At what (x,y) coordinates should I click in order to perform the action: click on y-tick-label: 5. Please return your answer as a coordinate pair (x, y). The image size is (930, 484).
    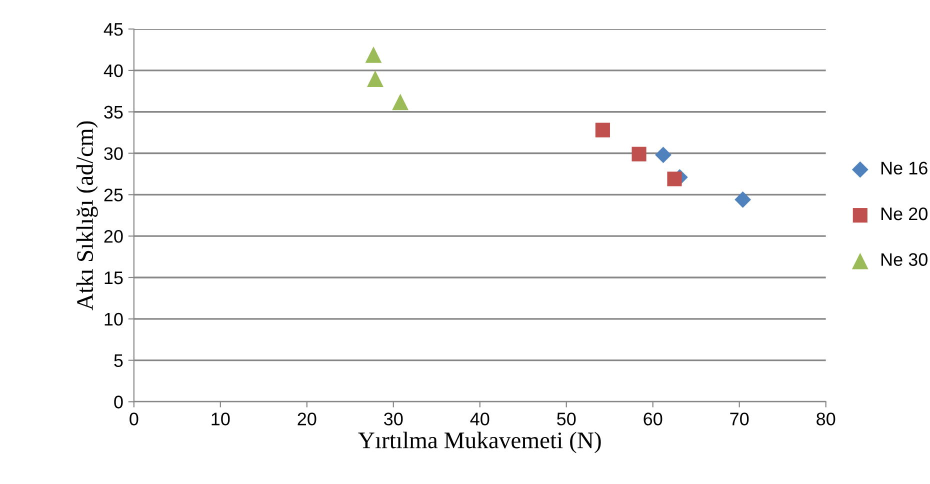
    Looking at the image, I should click on (118, 361).